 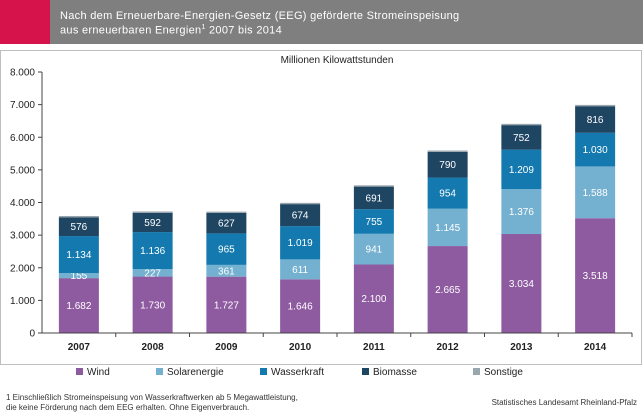 I want to click on footnote-marker: 1, so click(x=203, y=27).